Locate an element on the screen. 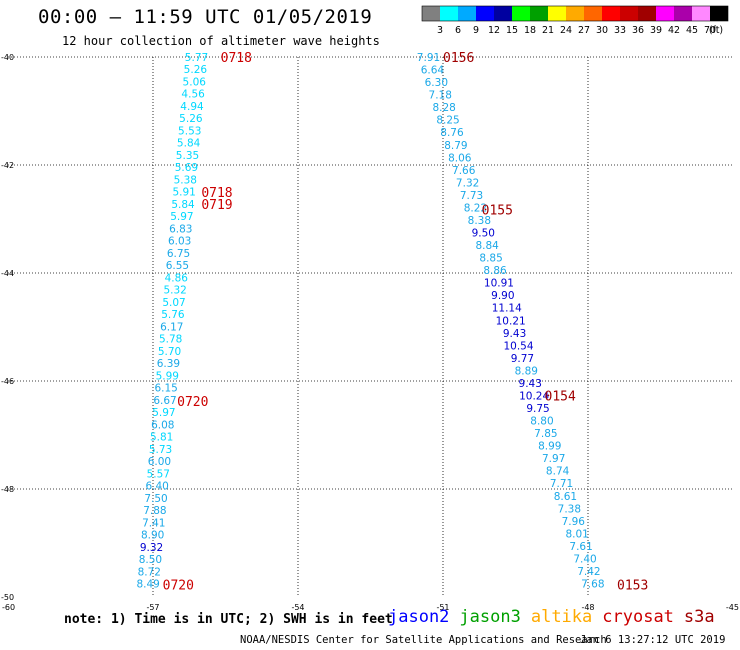  wave-height-label: 9.77 is located at coordinates (522, 359).